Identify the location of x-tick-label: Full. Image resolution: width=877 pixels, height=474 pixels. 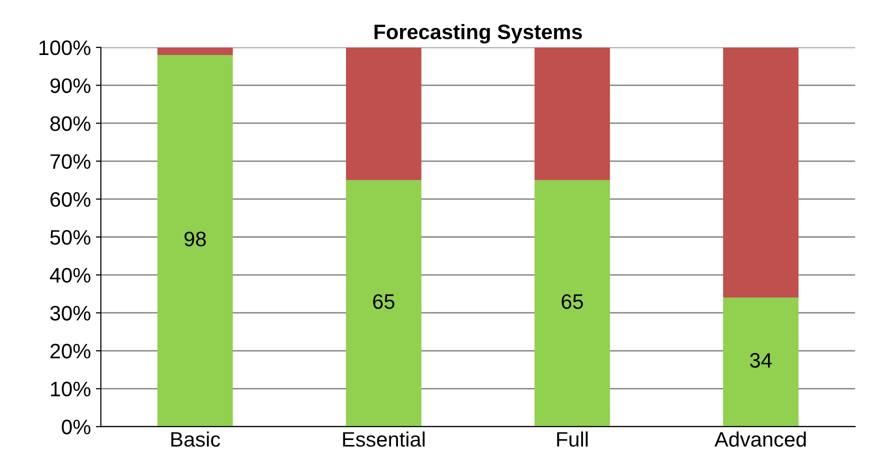
(572, 439).